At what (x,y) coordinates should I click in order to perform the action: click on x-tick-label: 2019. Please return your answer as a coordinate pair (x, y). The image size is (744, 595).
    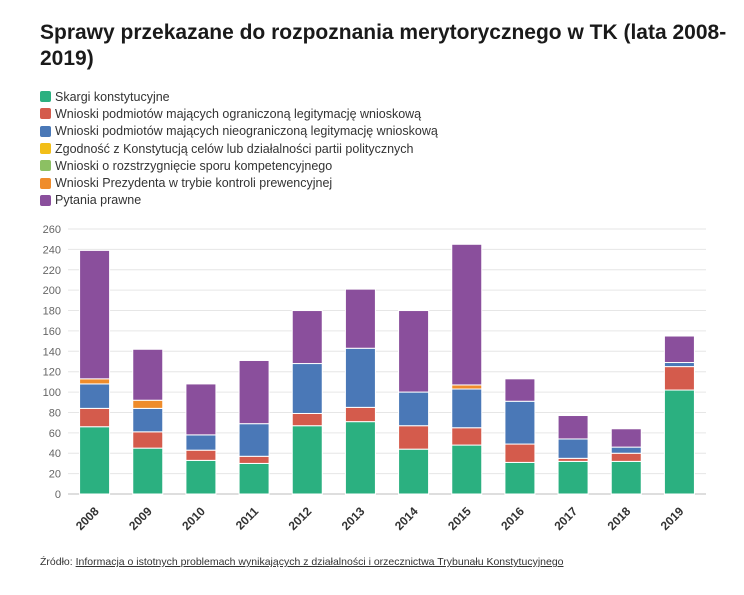
    Looking at the image, I should click on (672, 518).